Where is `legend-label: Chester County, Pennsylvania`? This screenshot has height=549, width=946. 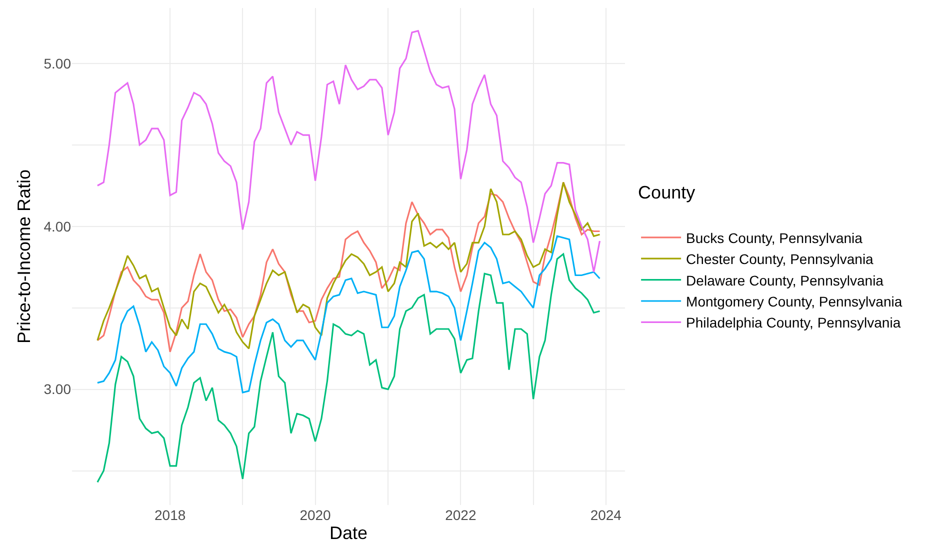
legend-label: Chester County, Pennsylvania is located at coordinates (780, 259).